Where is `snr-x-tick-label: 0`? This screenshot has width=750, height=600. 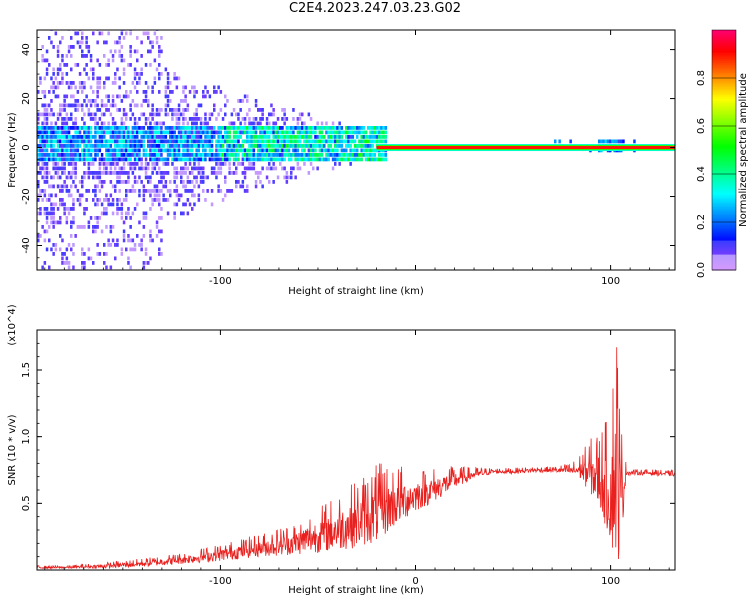
snr-x-tick-label: 0 is located at coordinates (415, 581).